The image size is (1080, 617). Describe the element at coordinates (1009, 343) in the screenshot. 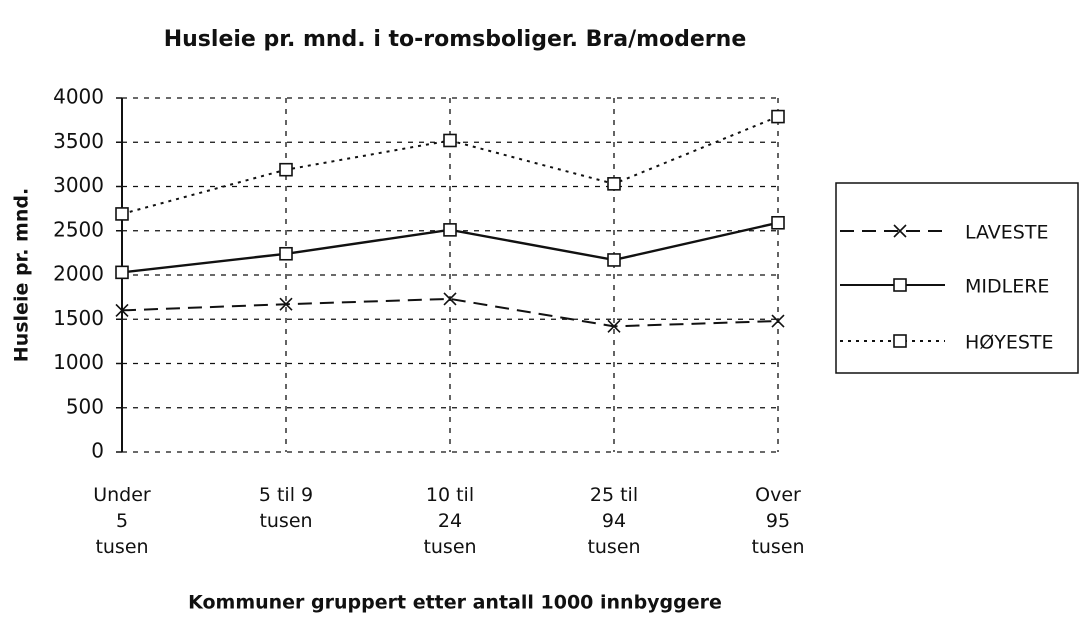

I see `legend-label: HØYESTE` at that location.